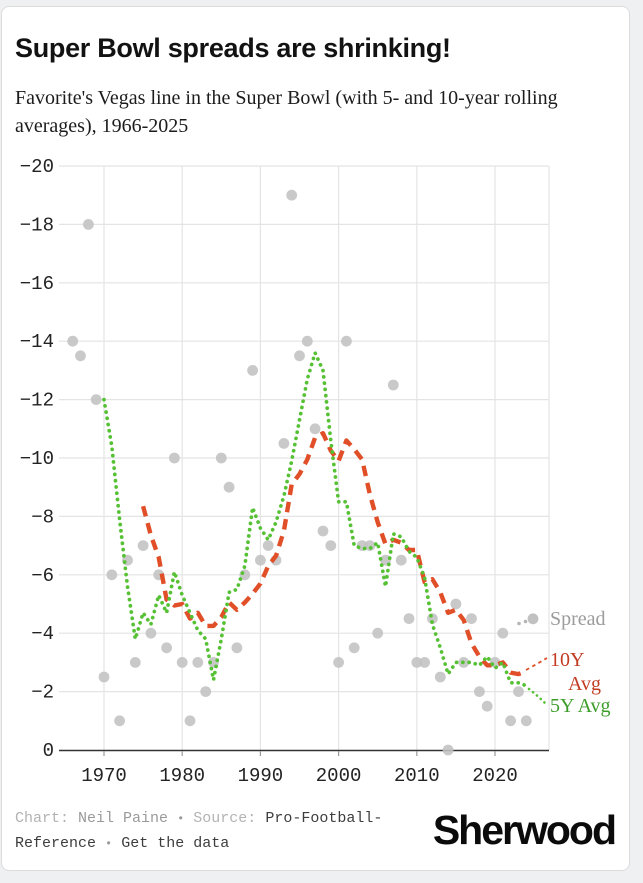 The image size is (643, 883). Describe the element at coordinates (584, 684) in the screenshot. I see `avg10-legend-label: Avg` at that location.